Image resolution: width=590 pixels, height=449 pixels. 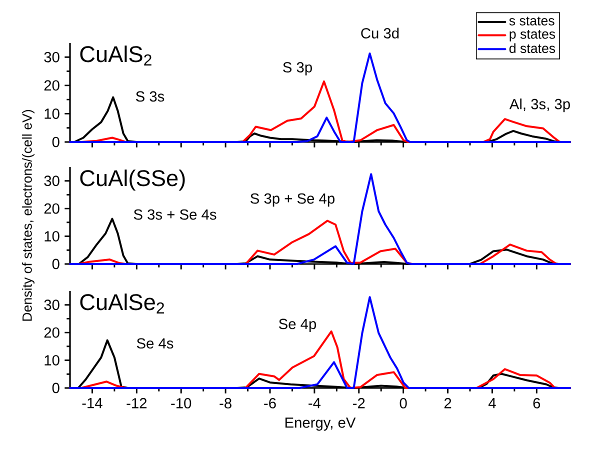 What do you see at coordinates (320, 424) in the screenshot?
I see `x-axis-title: Energy, eV` at bounding box center [320, 424].